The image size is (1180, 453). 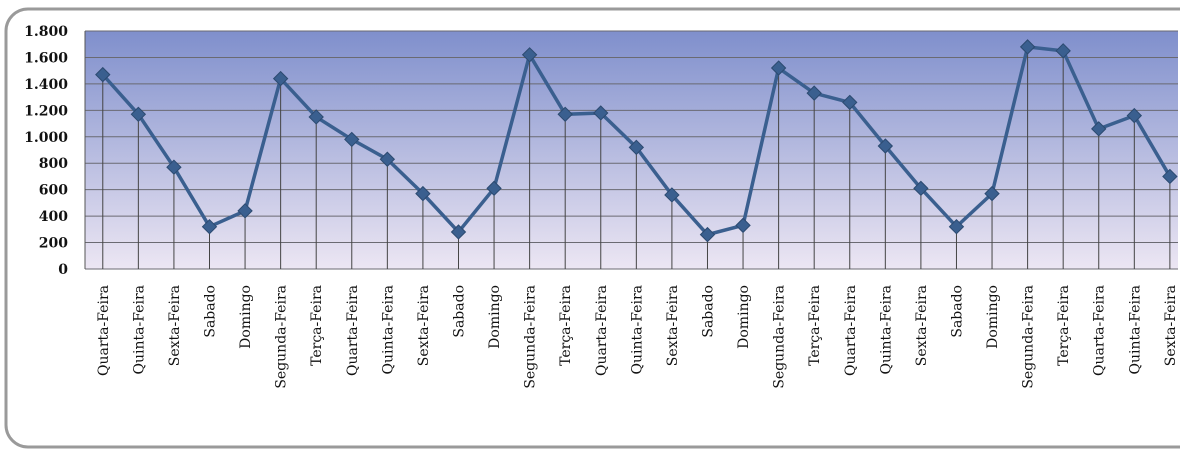 I want to click on y-tick-label: 400, so click(x=53, y=217).